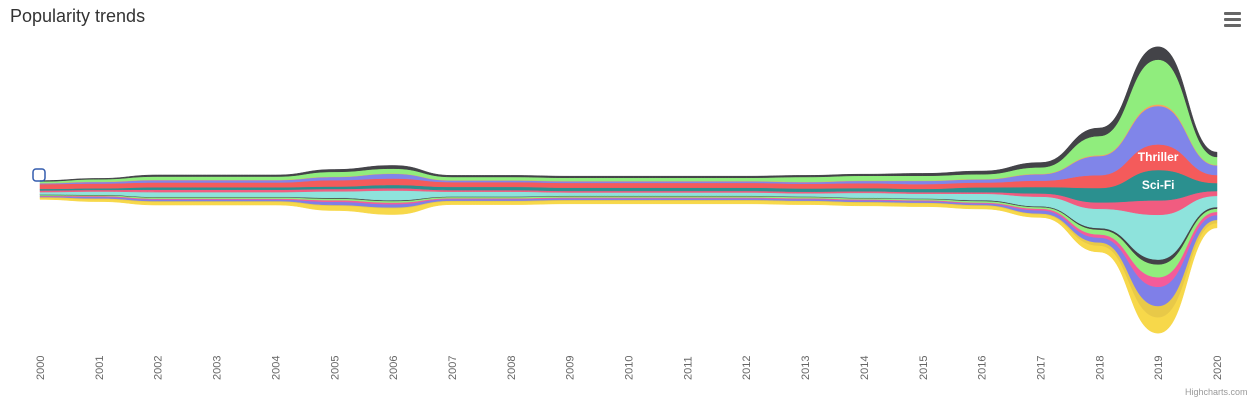  Describe the element at coordinates (335, 368) in the screenshot. I see `x-tick-label: 2005` at that location.